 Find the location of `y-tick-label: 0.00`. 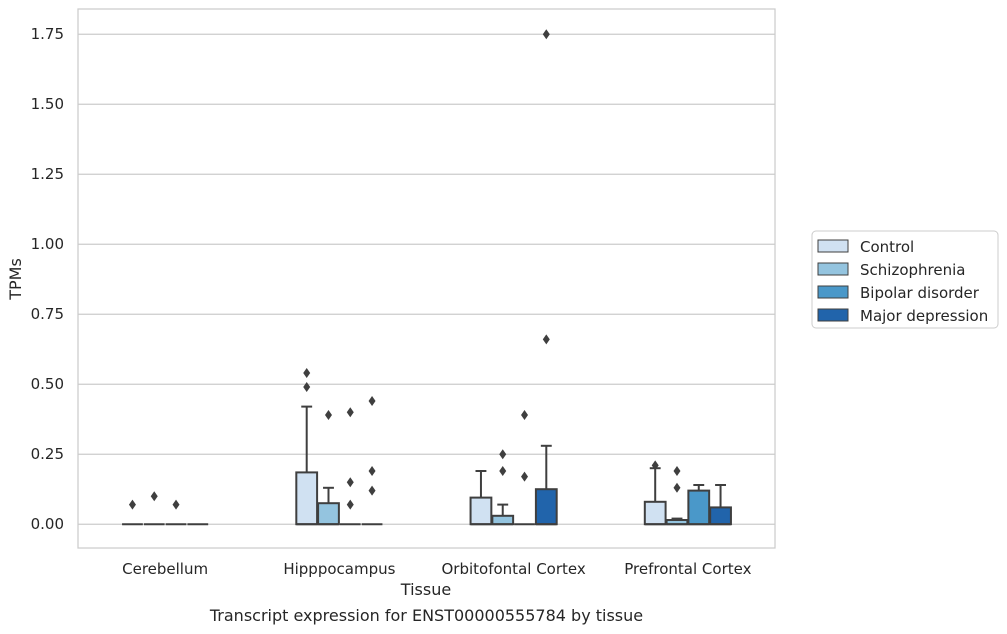

y-tick-label: 0.00 is located at coordinates (47, 524).